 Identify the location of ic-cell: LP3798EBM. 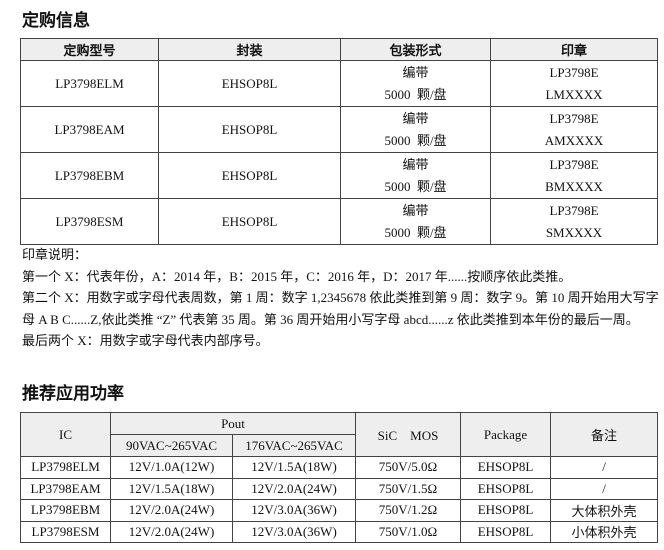
(65, 510).